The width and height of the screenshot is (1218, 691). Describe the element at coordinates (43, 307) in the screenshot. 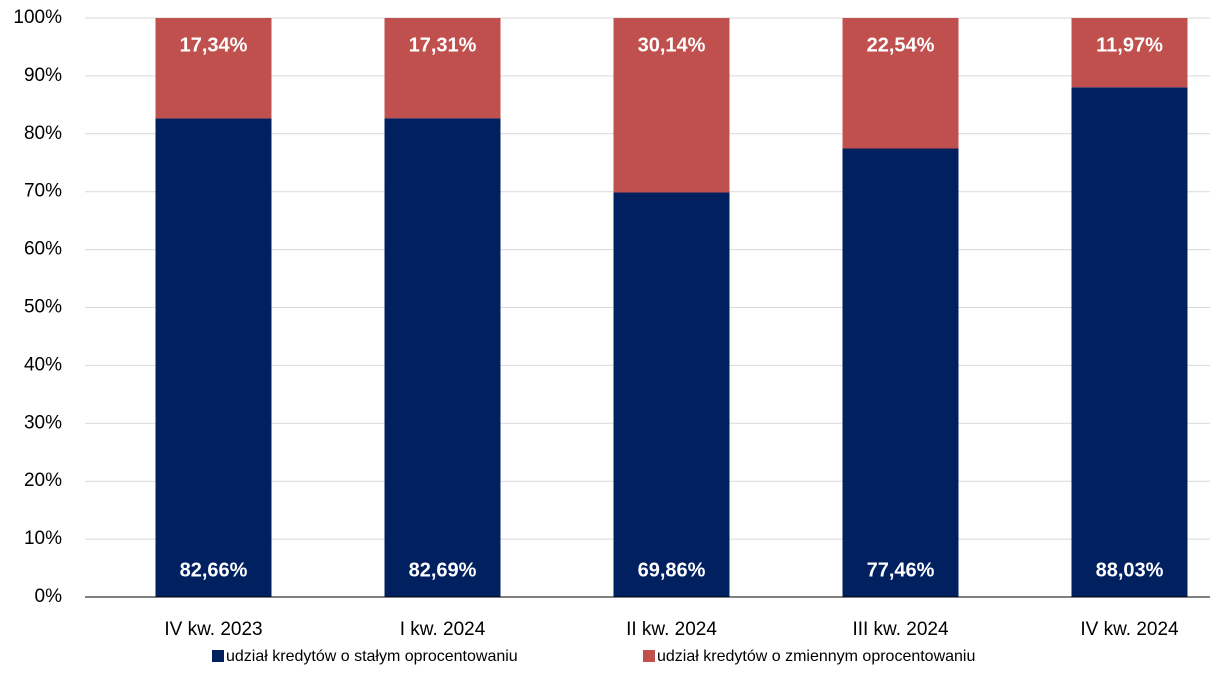

I see `y-tick-label: 50%` at that location.